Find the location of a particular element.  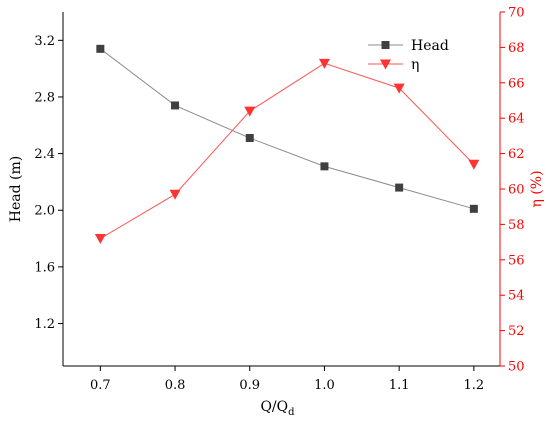

legend-marker-head is located at coordinates (385, 45).